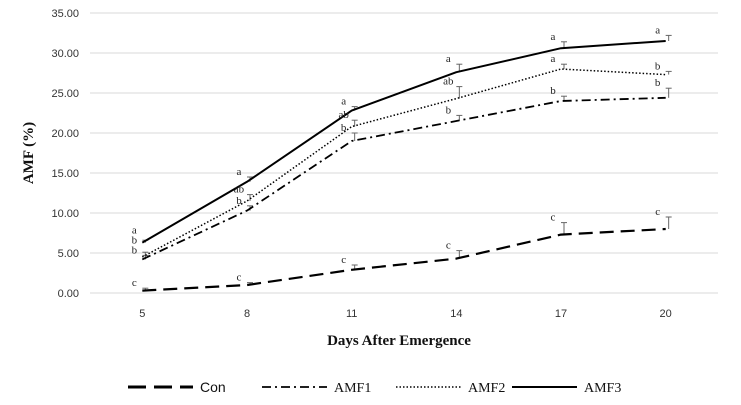  What do you see at coordinates (142, 314) in the screenshot?
I see `x-tick-label: 5` at bounding box center [142, 314].